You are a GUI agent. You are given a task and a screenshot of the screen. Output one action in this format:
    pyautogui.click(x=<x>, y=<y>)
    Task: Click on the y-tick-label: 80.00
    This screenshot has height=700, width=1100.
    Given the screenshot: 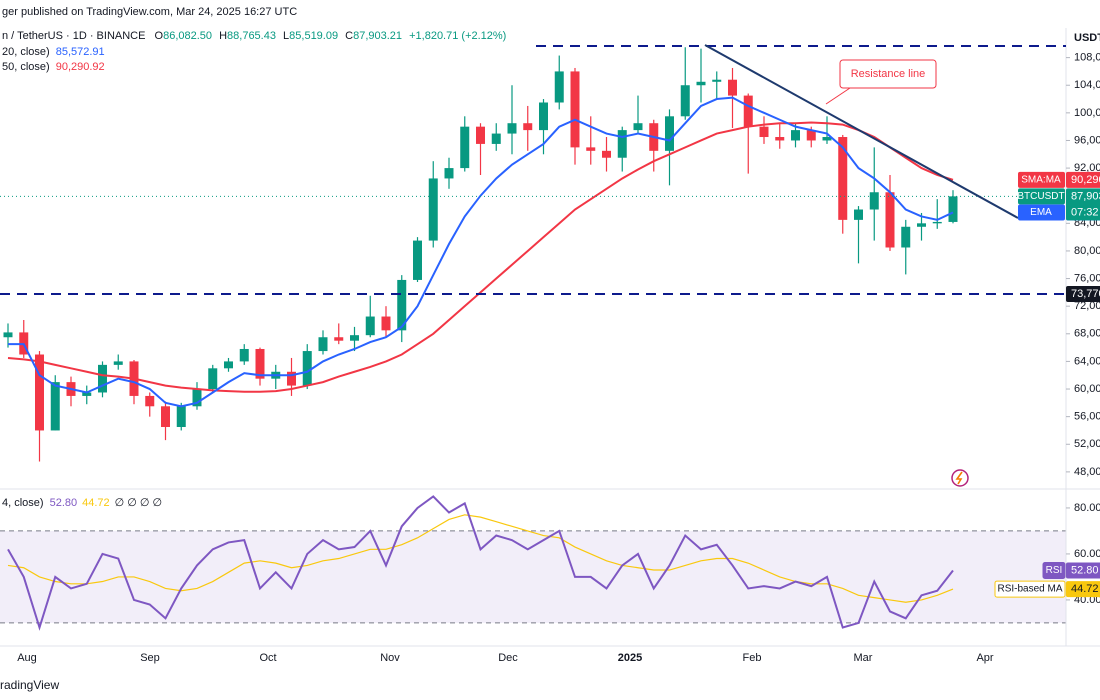 What is the action you would take?
    pyautogui.click(x=1087, y=508)
    